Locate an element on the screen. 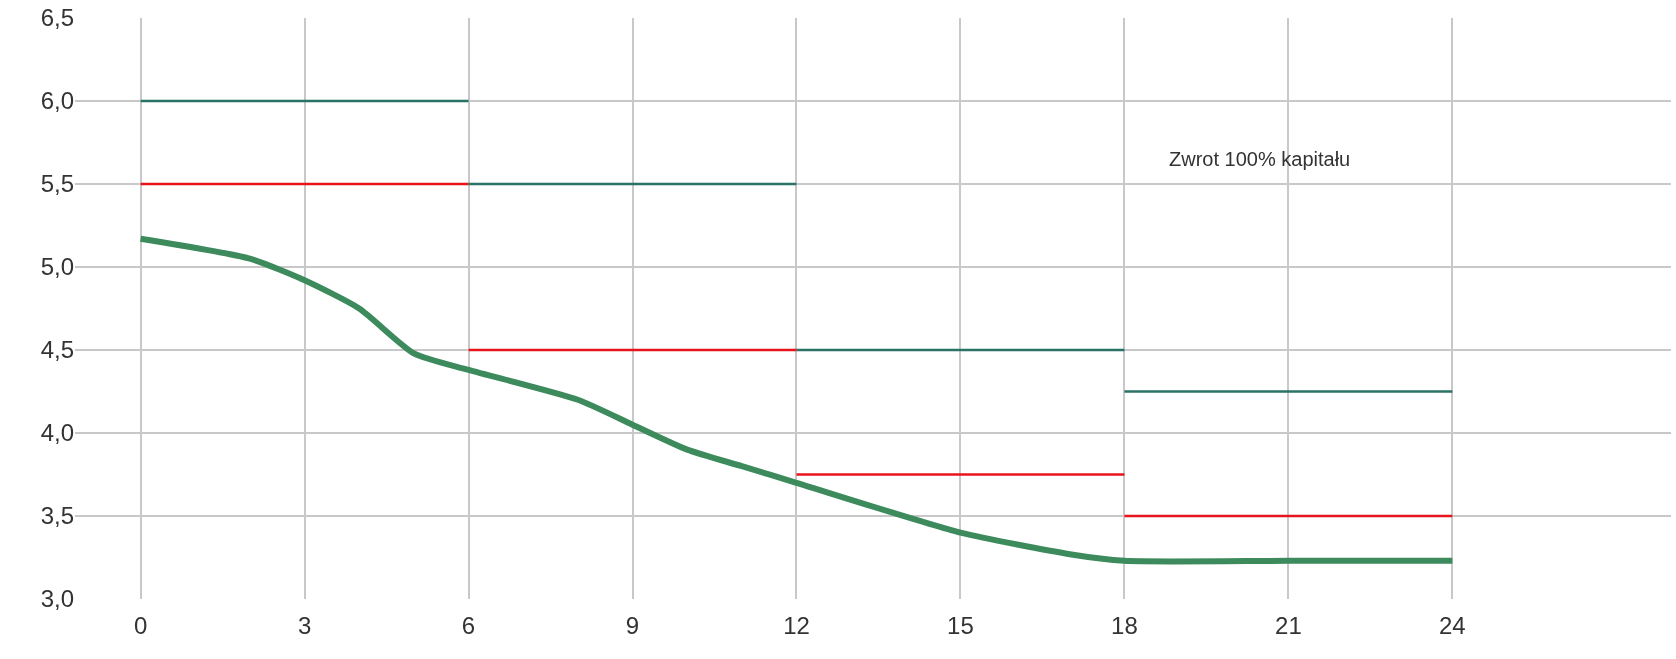 This screenshot has height=659, width=1676. x-tick-label: 3 is located at coordinates (304, 625).